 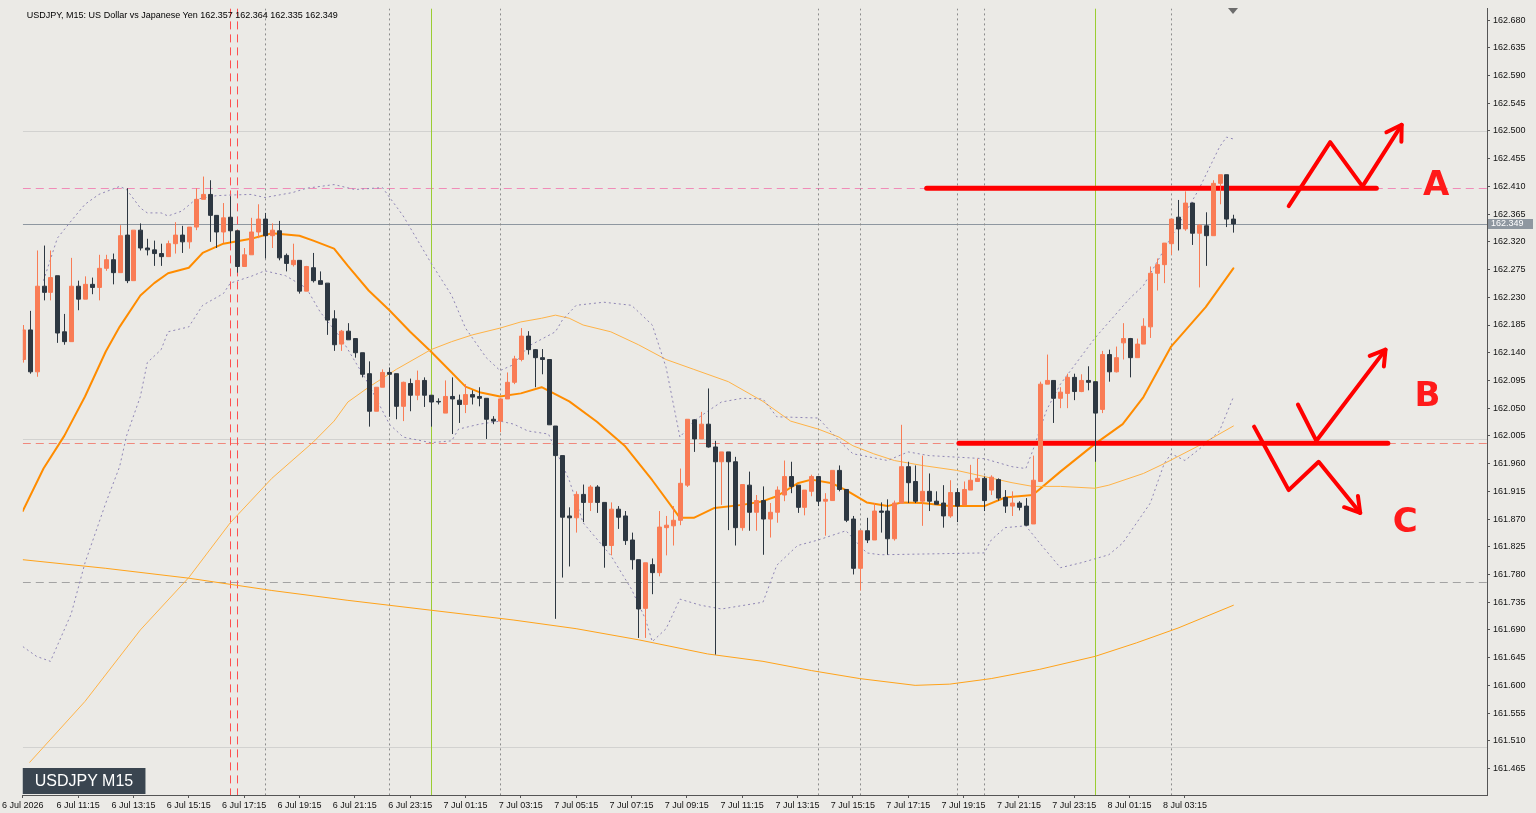 I want to click on y-tick-label: 161.645, so click(x=1509, y=657).